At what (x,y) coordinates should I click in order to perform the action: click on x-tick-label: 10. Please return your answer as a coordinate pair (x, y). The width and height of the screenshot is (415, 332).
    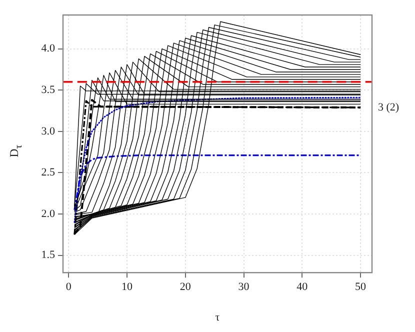
    Looking at the image, I should click on (127, 287).